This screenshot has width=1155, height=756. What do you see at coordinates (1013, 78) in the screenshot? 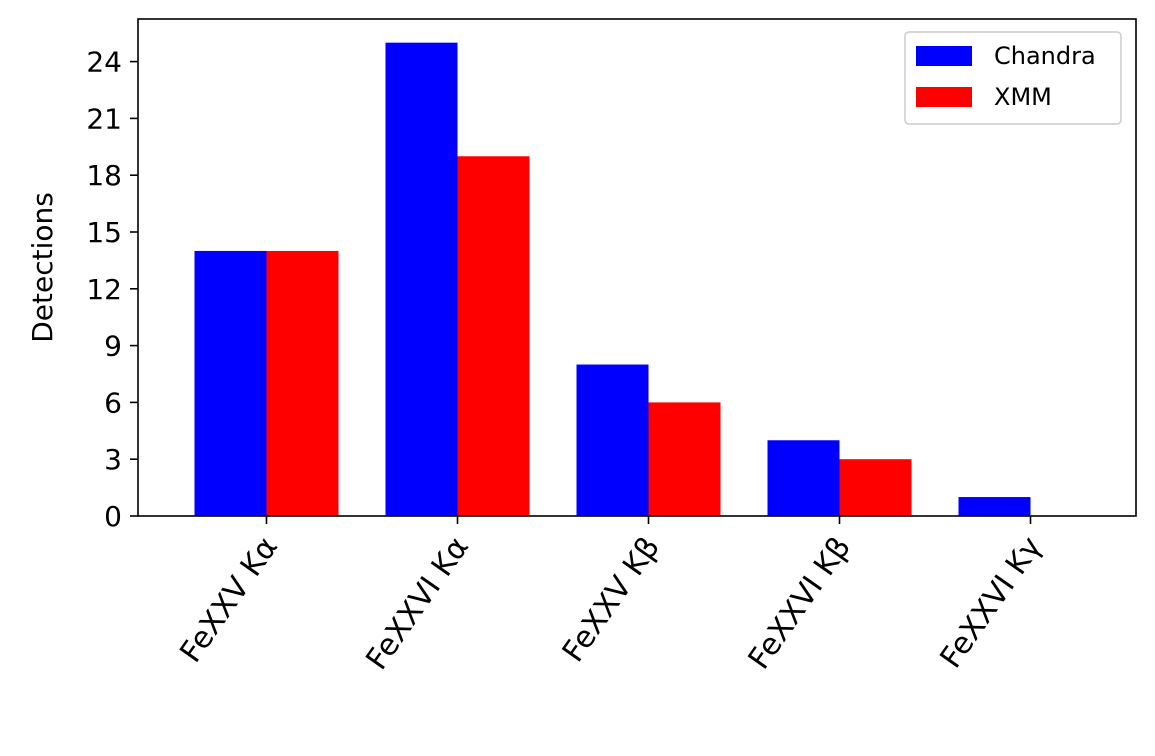
I see `legend: Chandra XMM` at bounding box center [1013, 78].